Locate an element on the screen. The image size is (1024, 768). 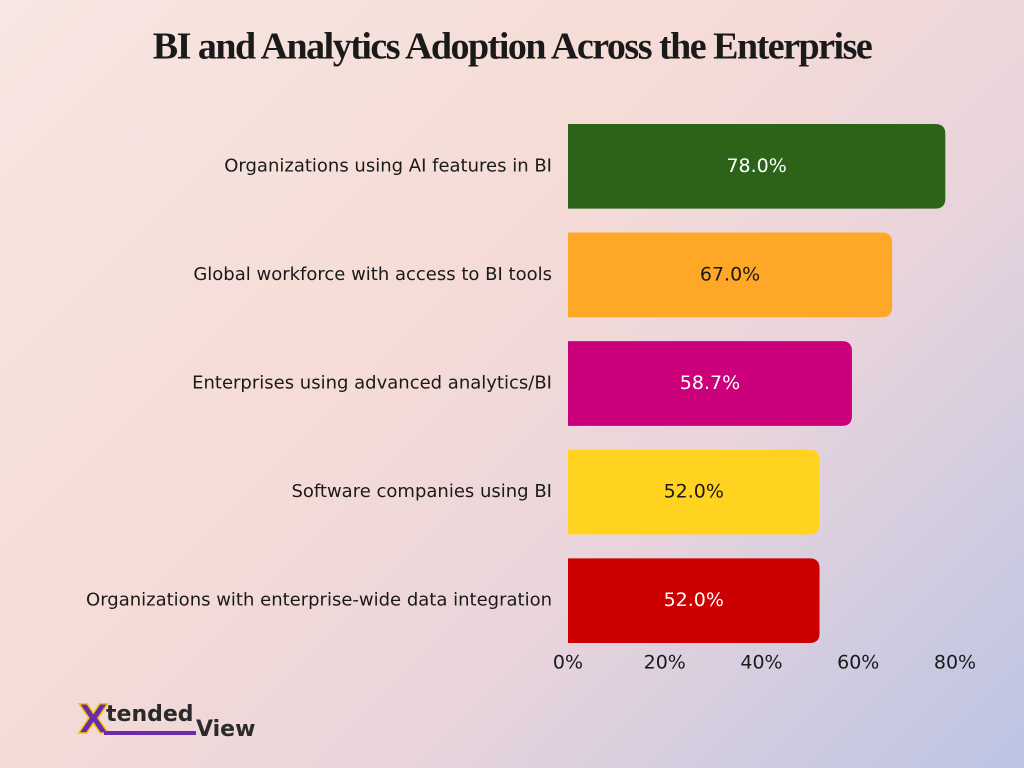
value-label: 78.0% is located at coordinates (756, 166).